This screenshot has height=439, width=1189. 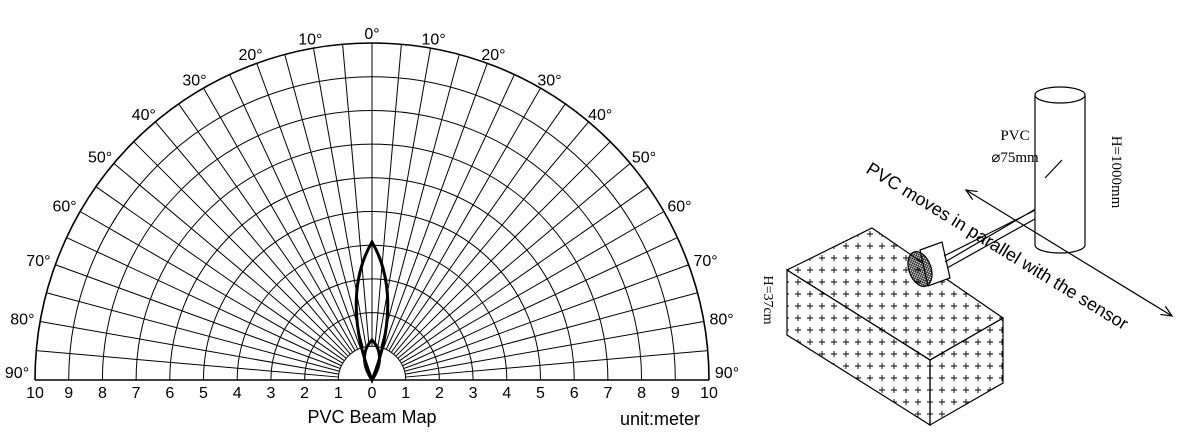 I want to click on beam-outline, so click(x=372, y=312).